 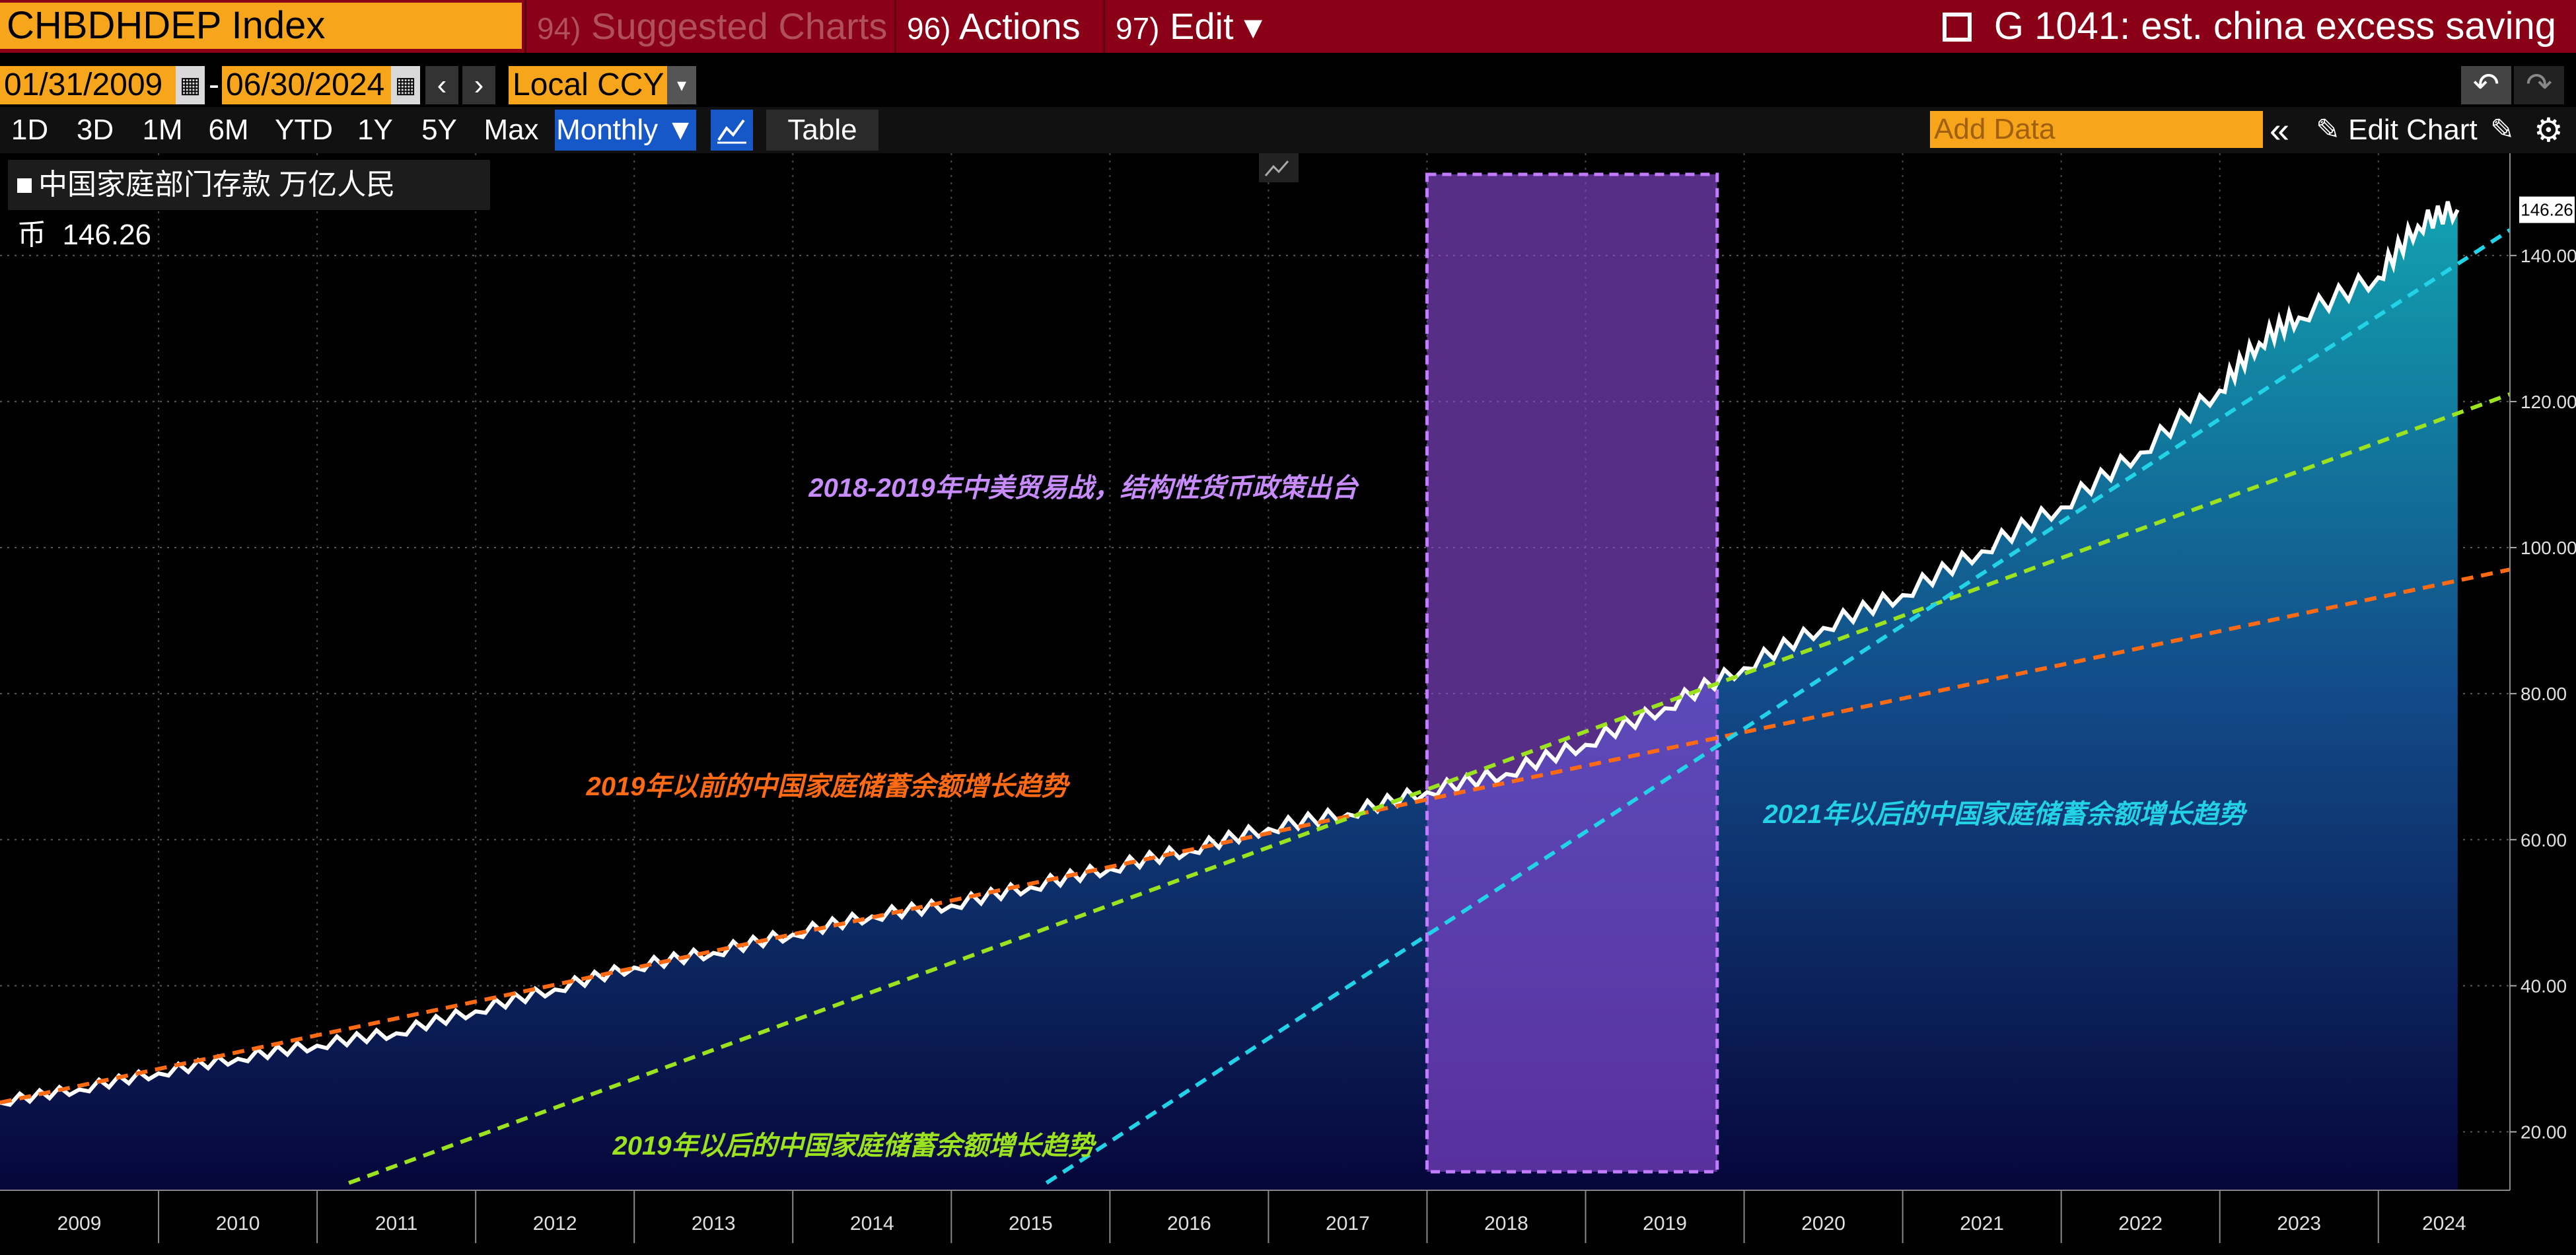 What do you see at coordinates (732, 130) in the screenshot?
I see `line-chart-icon` at bounding box center [732, 130].